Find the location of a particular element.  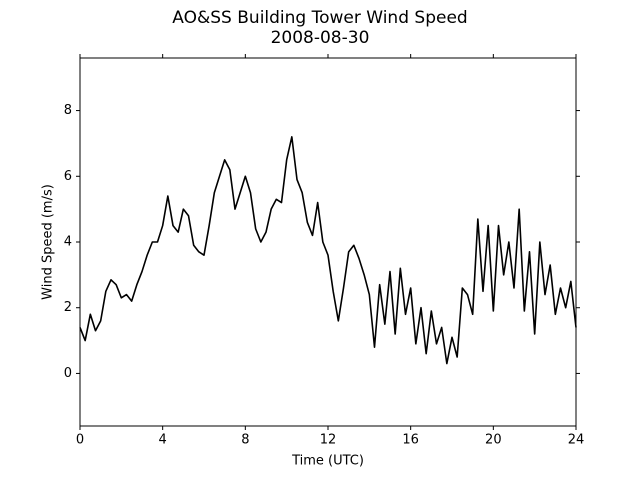

chart-title: AO&SS Building Tower Wind Speed is located at coordinates (319, 18).